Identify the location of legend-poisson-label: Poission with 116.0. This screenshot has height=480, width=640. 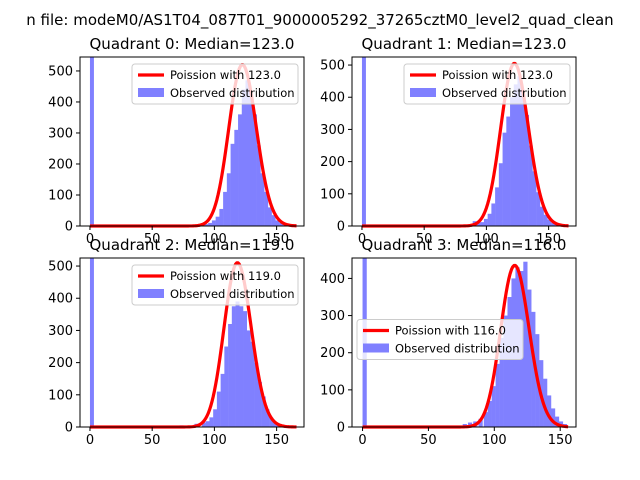
(450, 331).